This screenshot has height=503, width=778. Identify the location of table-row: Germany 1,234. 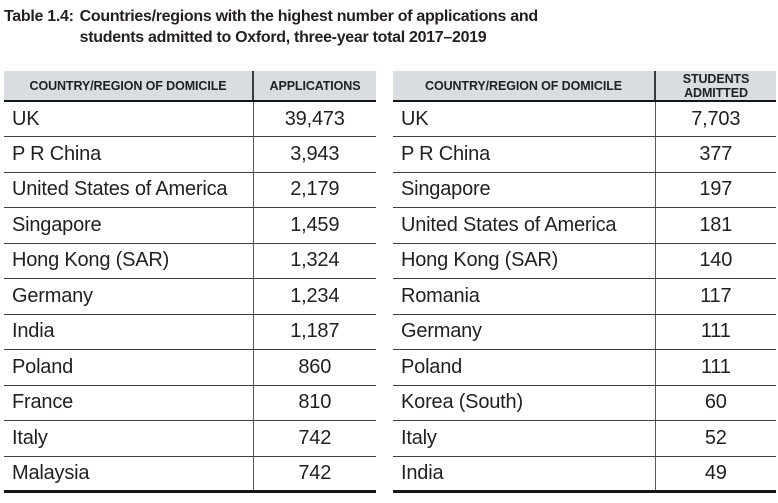
(190, 296).